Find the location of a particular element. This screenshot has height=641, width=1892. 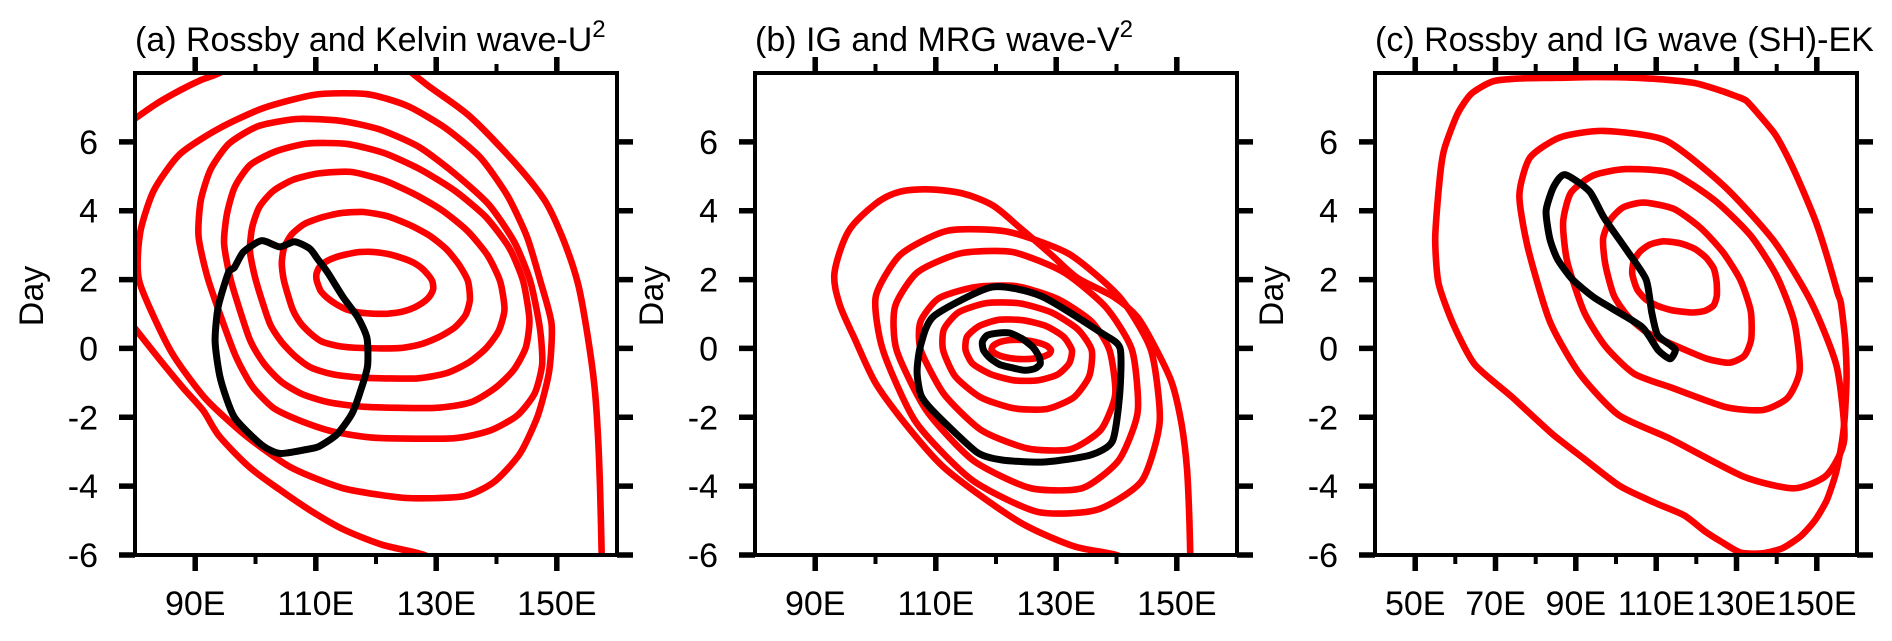

svg-text: (a) Rossby and Kelvin wave-U2 is located at coordinates (370, 37).